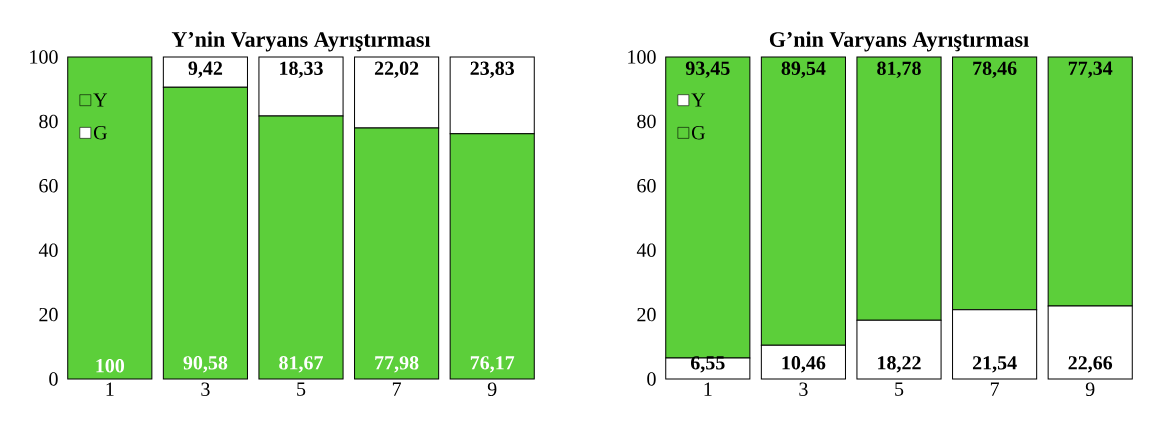 Image resolution: width=1161 pixels, height=429 pixels. I want to click on bar, so click(110, 218).